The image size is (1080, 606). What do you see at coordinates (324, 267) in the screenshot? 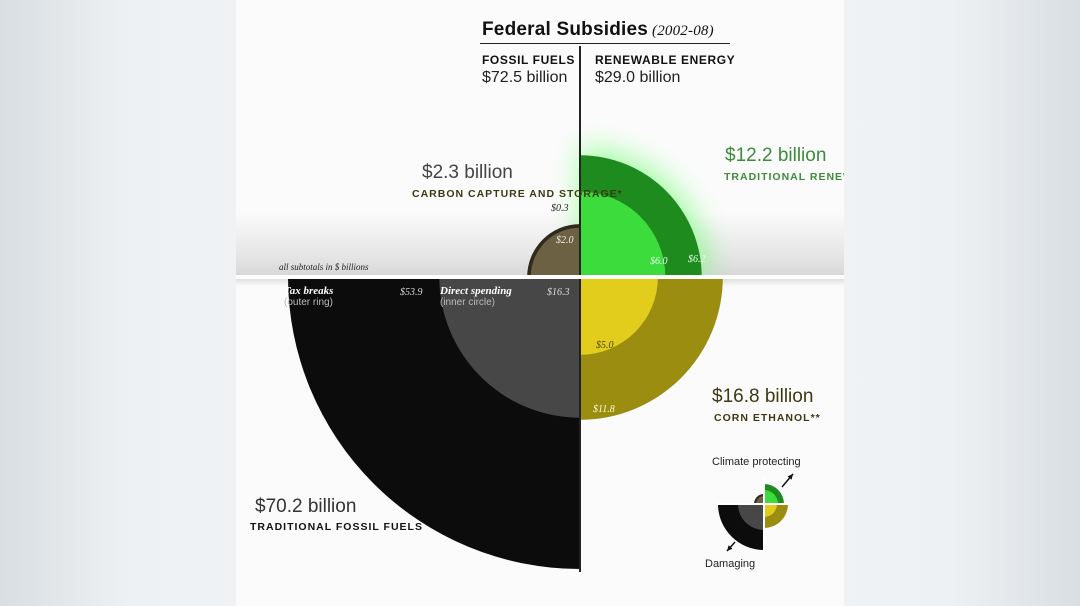
I see `subtotal-note: all subtotals in $ billions` at bounding box center [324, 267].